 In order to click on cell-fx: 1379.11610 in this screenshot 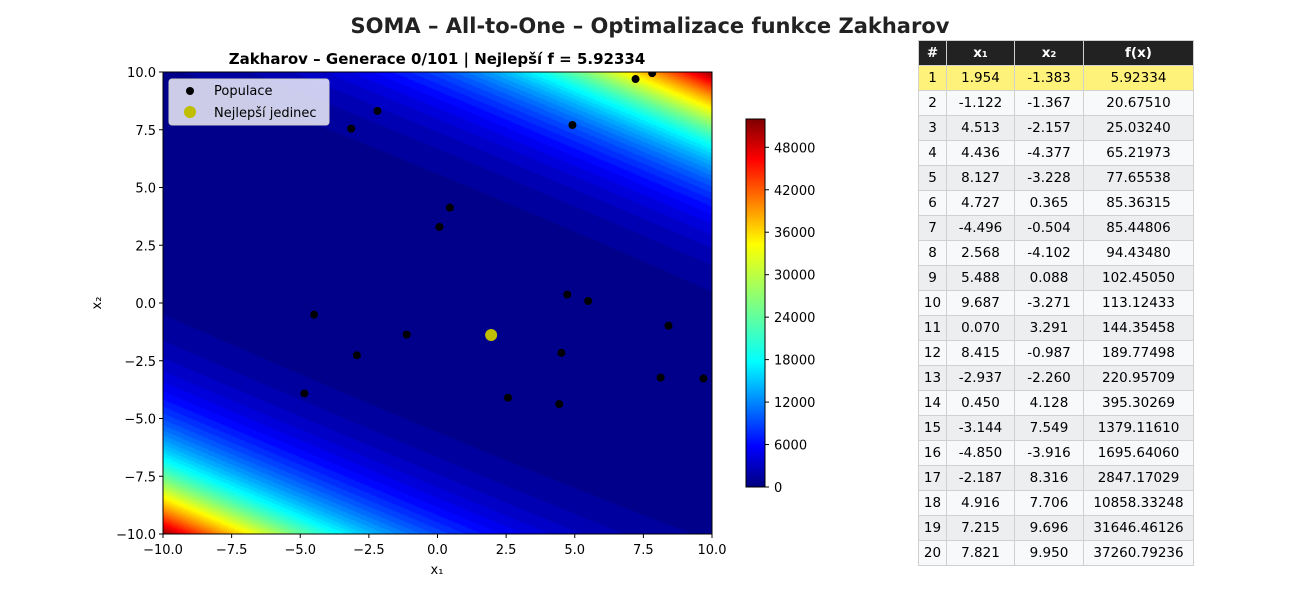, I will do `click(1138, 428)`.